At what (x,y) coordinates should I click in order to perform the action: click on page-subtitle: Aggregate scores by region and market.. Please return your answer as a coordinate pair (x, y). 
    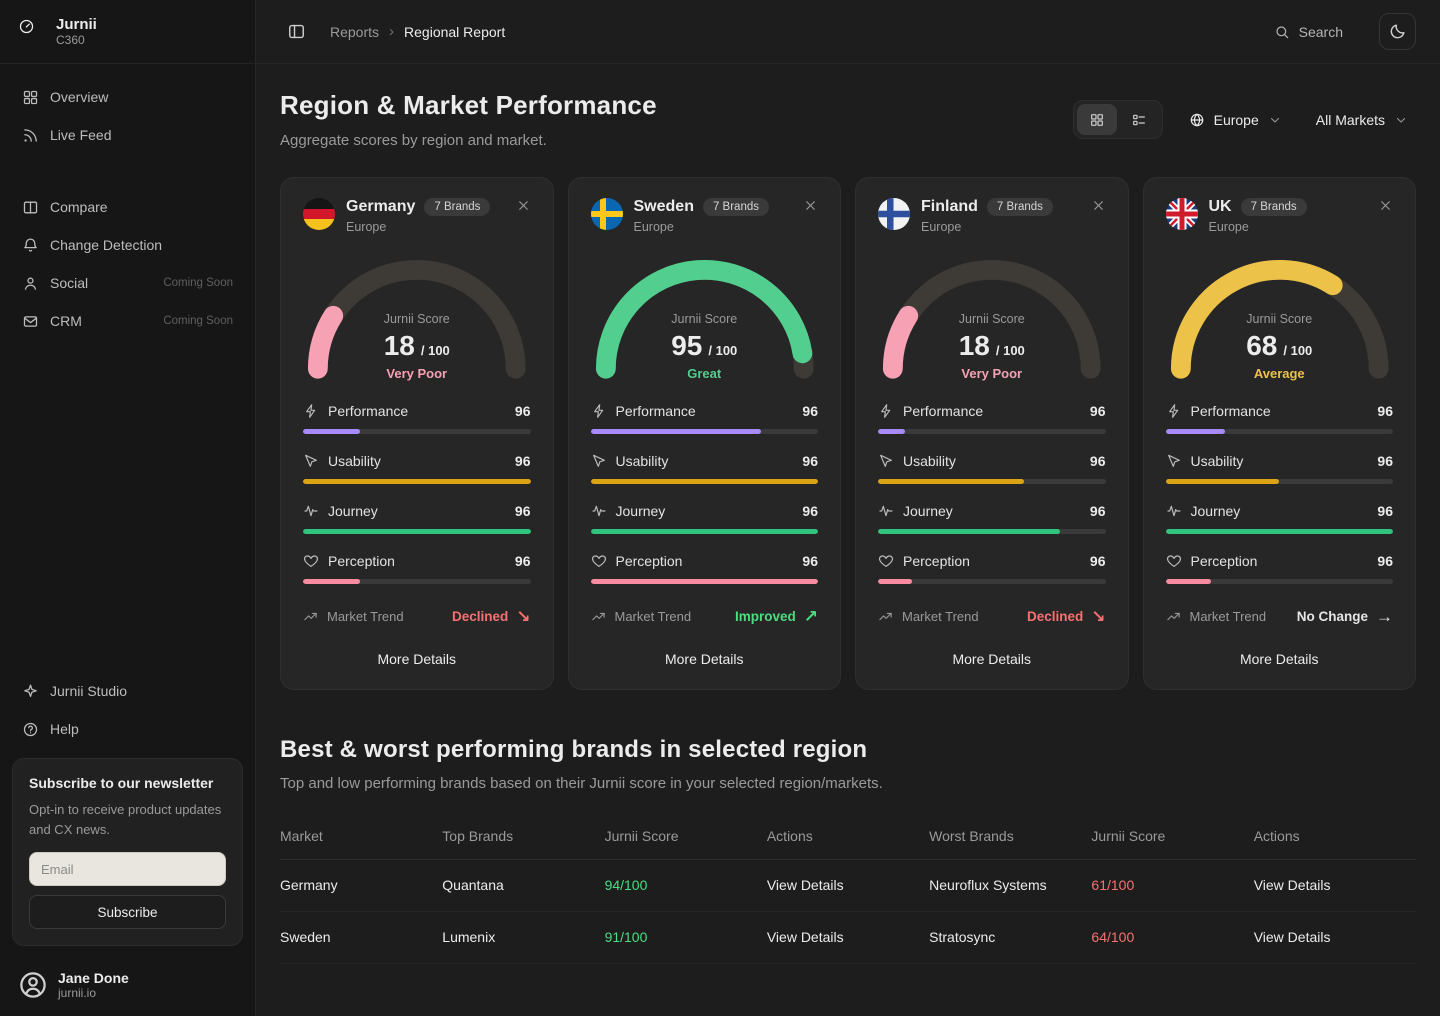
    Looking at the image, I should click on (413, 140).